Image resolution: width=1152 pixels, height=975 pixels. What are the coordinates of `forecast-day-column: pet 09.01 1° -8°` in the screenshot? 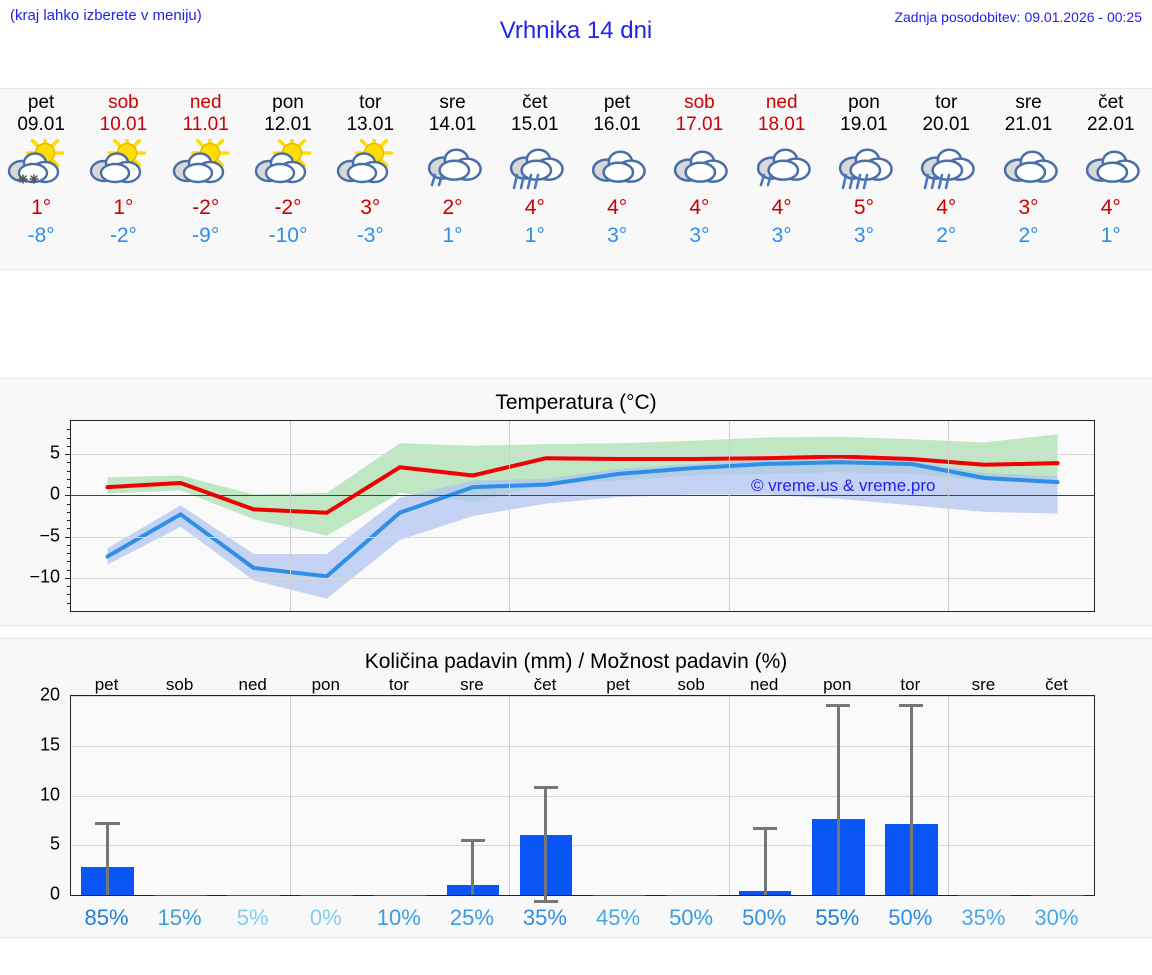 It's located at (41, 179).